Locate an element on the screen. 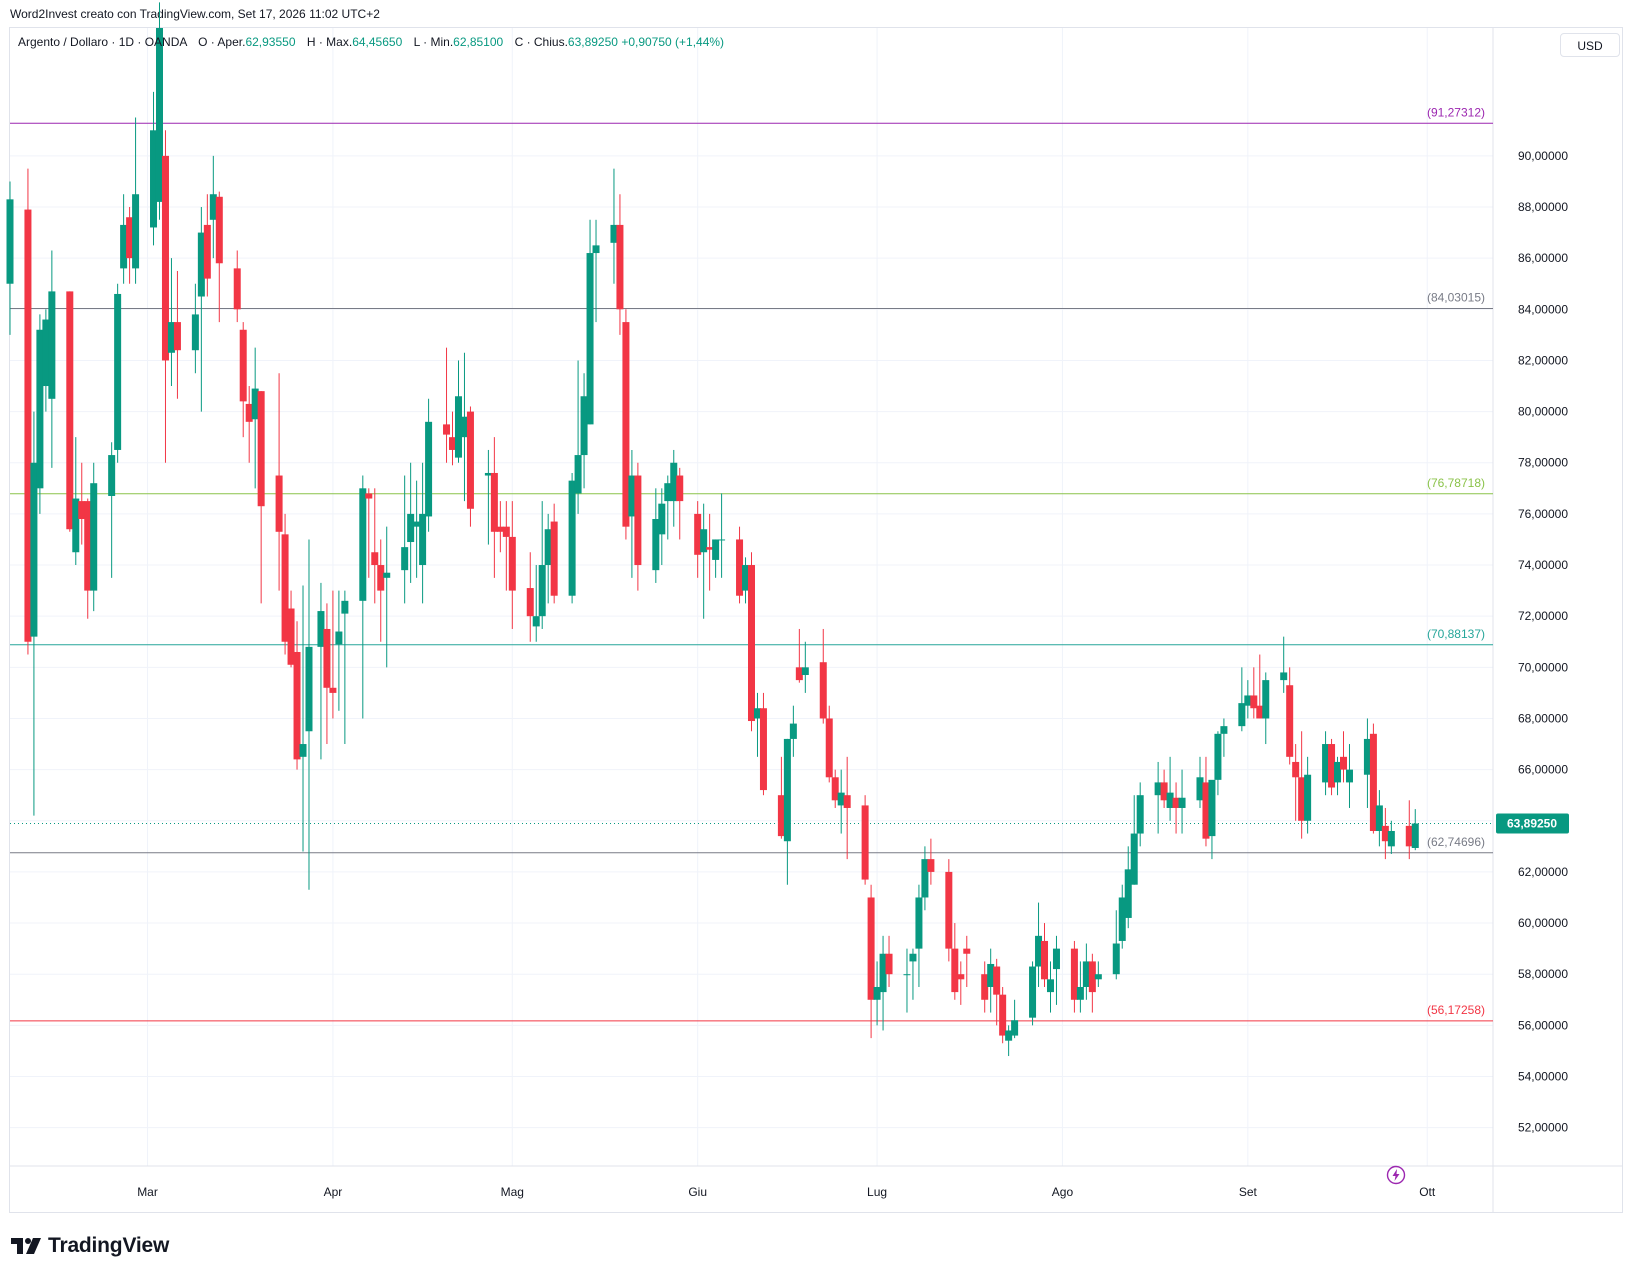 The height and width of the screenshot is (1276, 1633). level-label: (70,88137) is located at coordinates (1456, 634).